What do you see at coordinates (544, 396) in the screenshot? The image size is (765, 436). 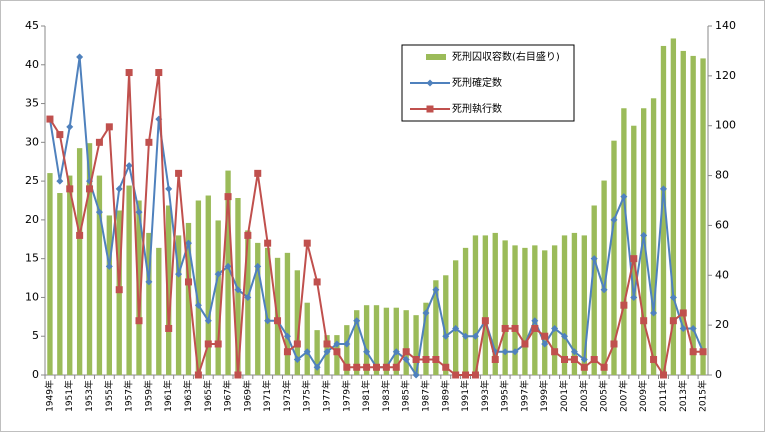 I see `x-tick-label: 1999年` at bounding box center [544, 396].